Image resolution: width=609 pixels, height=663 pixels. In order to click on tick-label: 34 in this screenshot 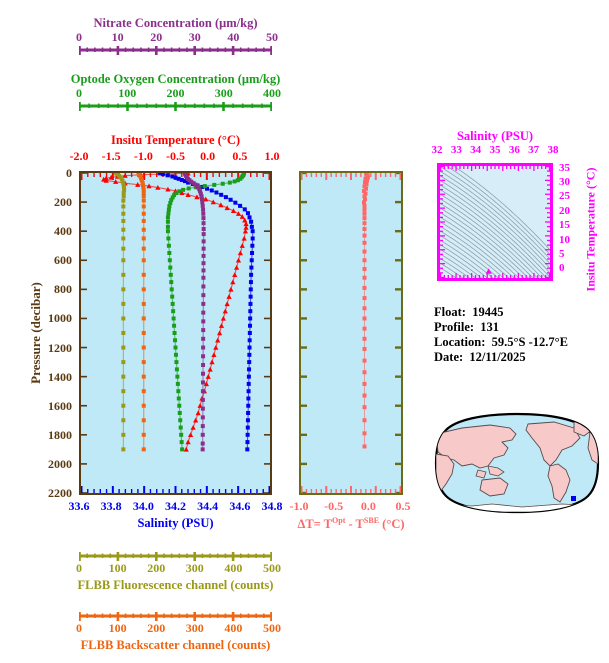, I will do `click(476, 150)`.